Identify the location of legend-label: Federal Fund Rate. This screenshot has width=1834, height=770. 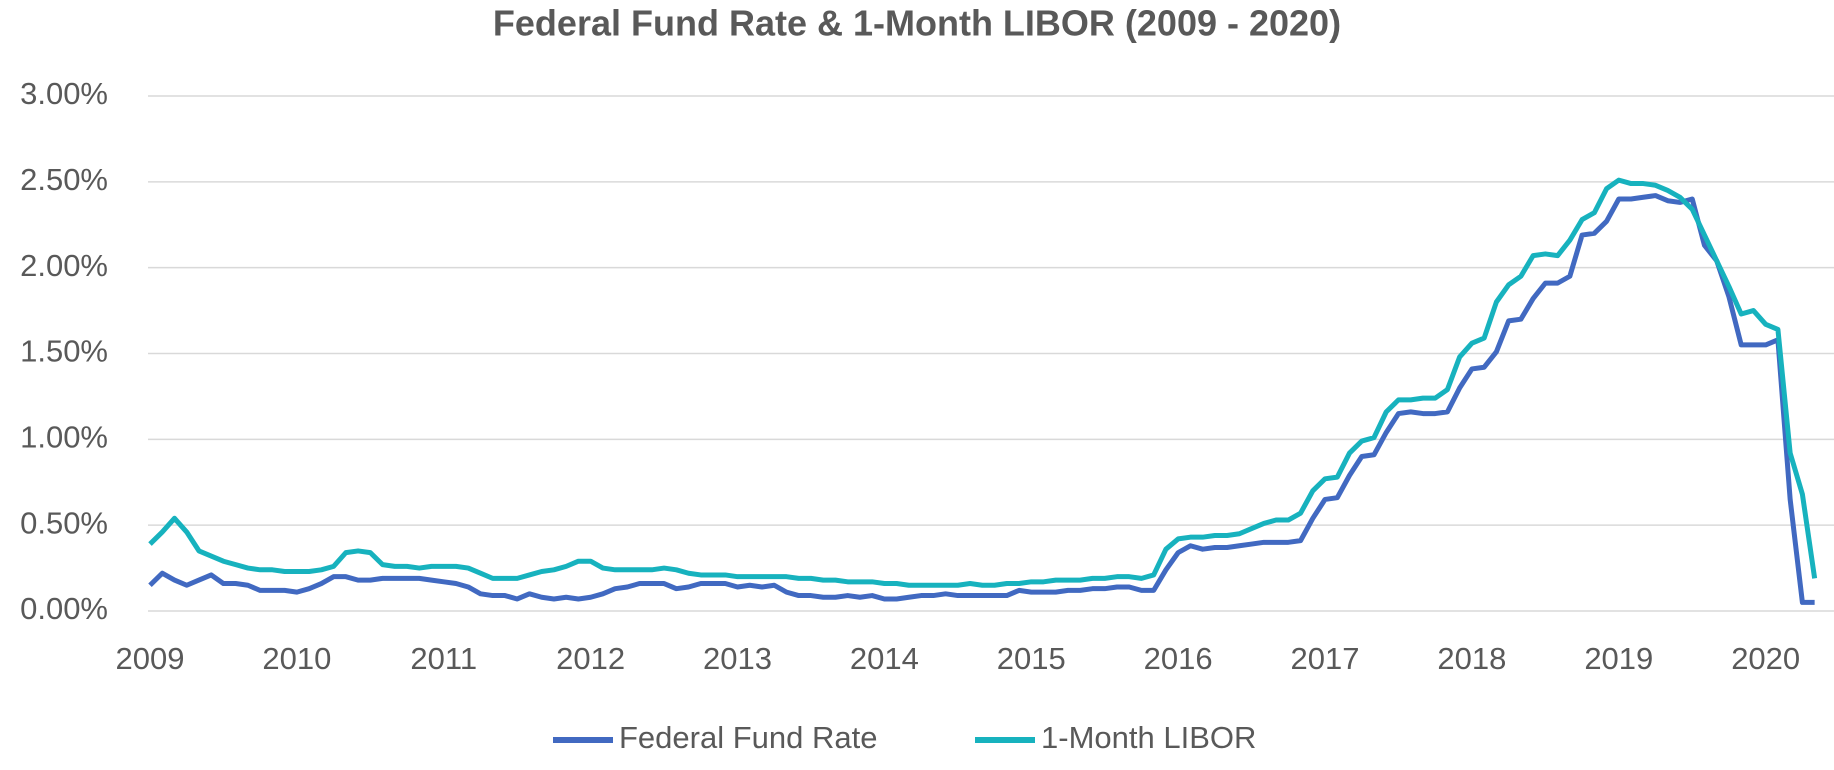
(748, 737).